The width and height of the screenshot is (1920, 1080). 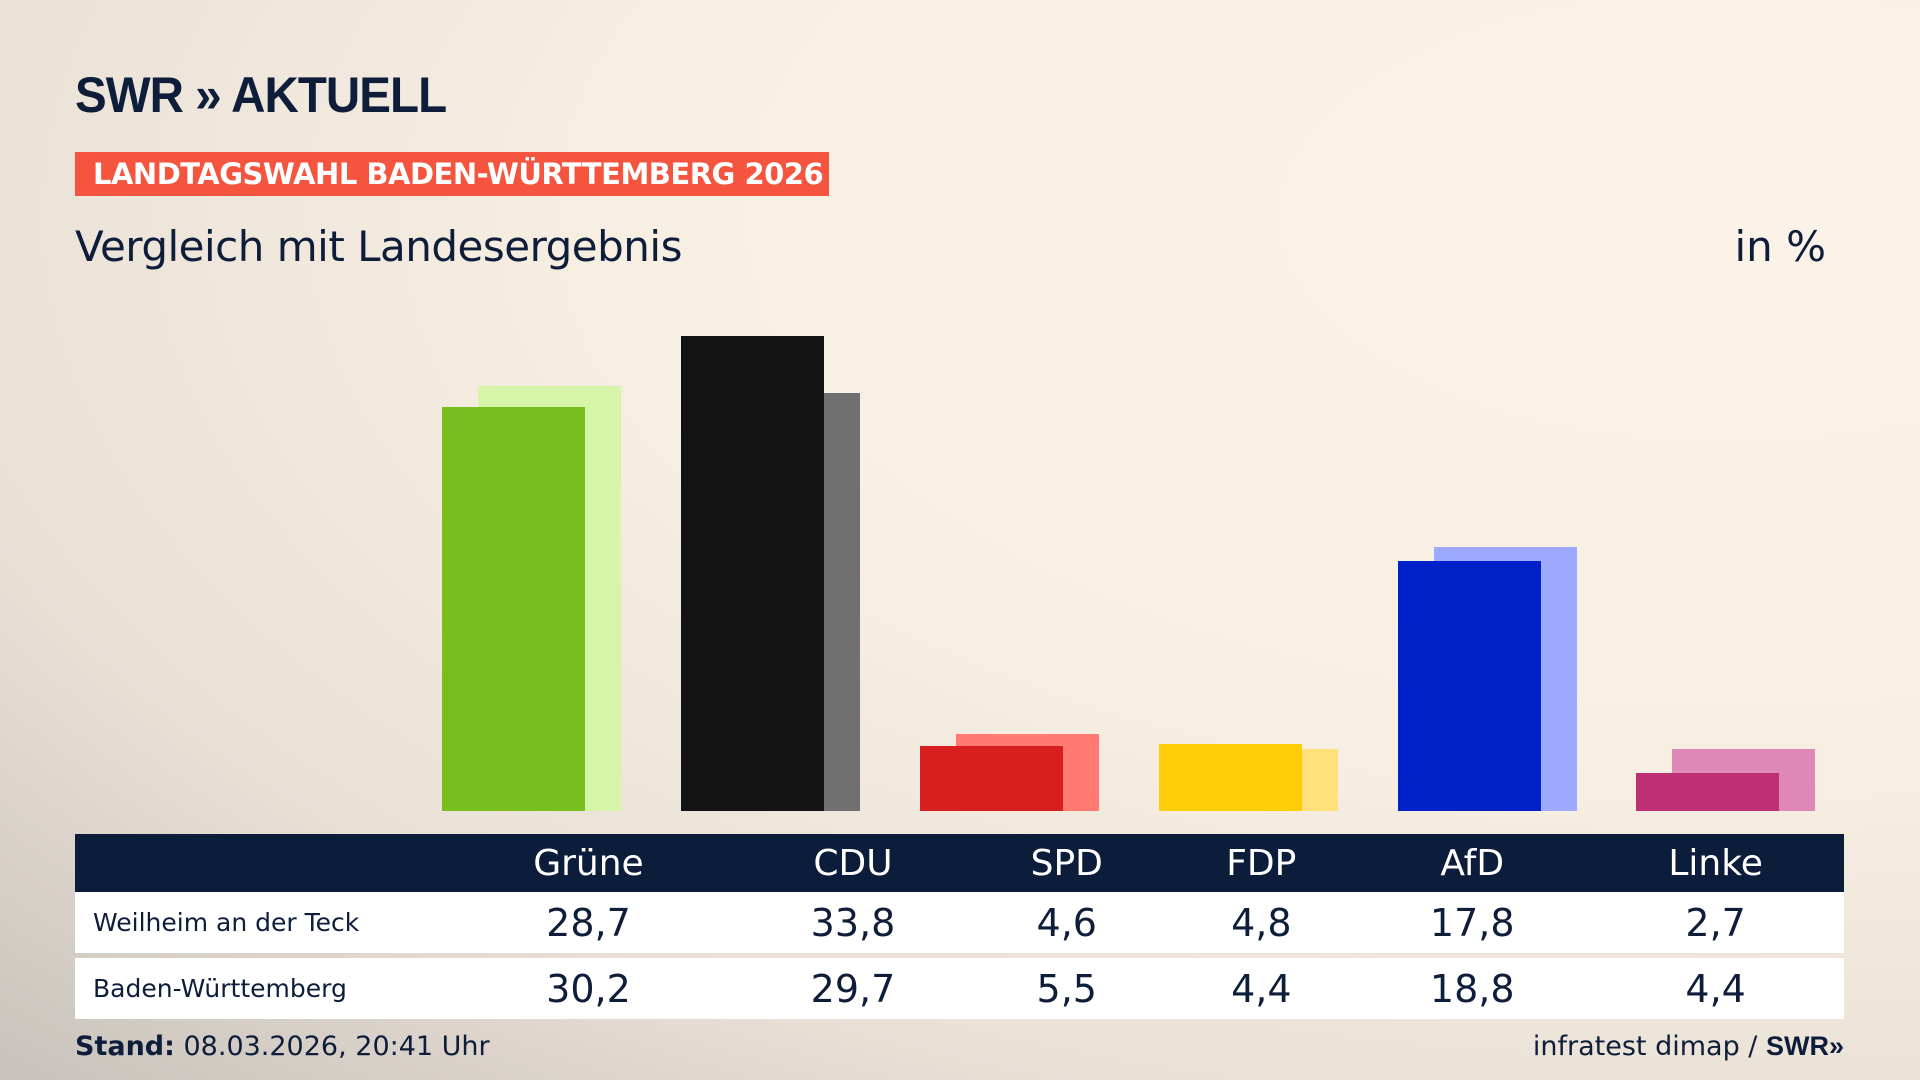 I want to click on swr-logo: SWR», so click(x=1804, y=1046).